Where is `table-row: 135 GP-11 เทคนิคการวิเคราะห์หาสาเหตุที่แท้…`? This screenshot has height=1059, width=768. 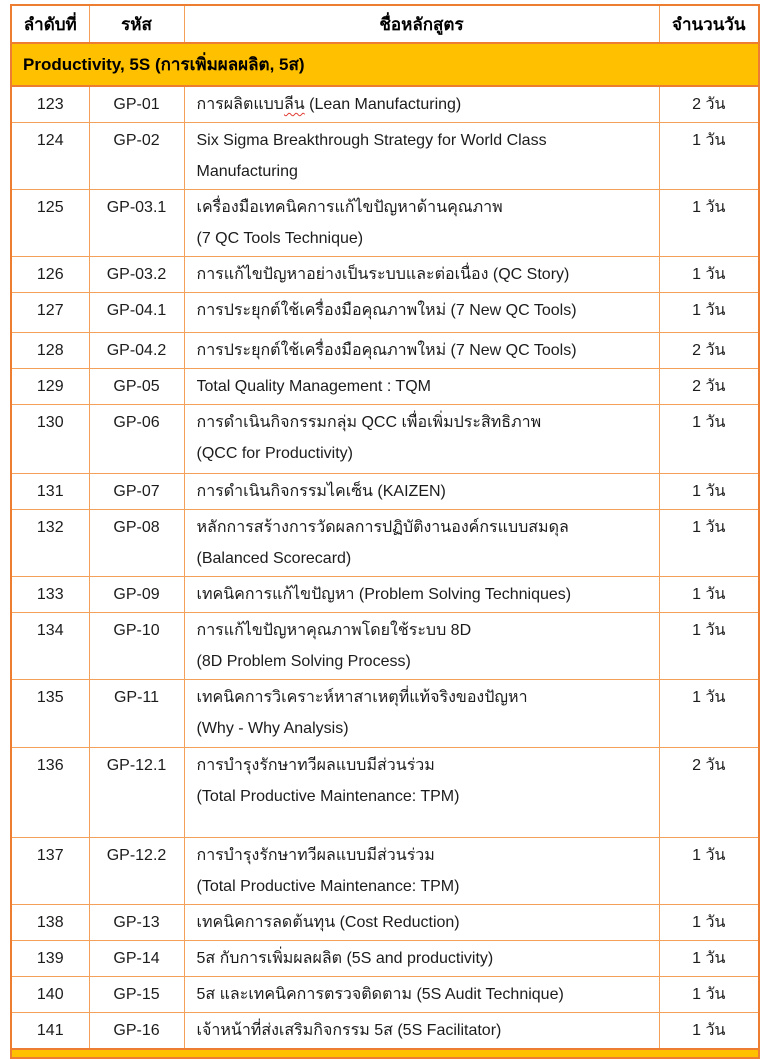 table-row: 135 GP-11 เทคนิคการวิเคราะห์หาสาเหตุที่แท้… is located at coordinates (385, 713).